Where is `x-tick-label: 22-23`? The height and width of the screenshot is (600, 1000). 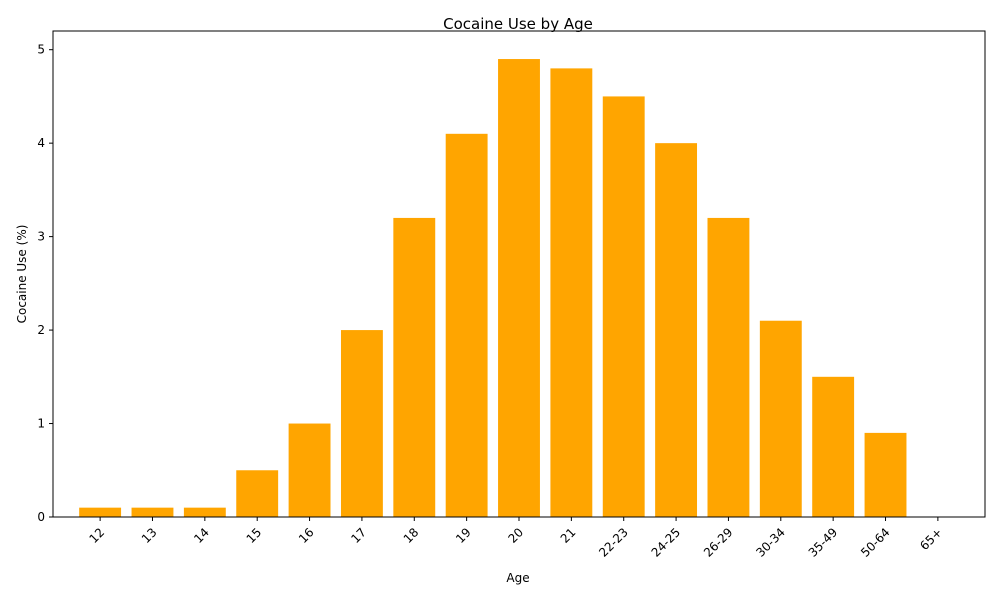
x-tick-label: 22-23 is located at coordinates (613, 542).